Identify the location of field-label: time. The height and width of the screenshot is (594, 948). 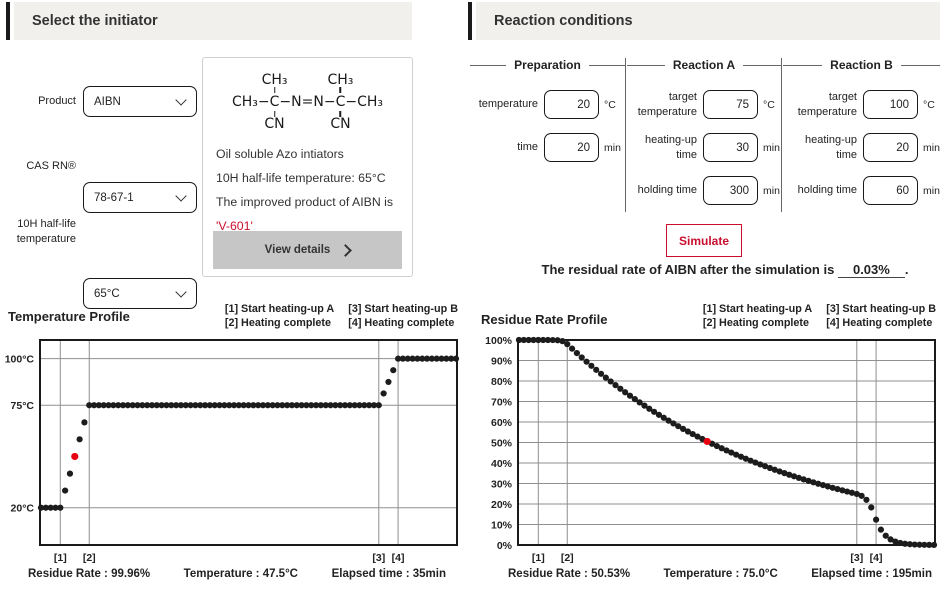
(527, 147).